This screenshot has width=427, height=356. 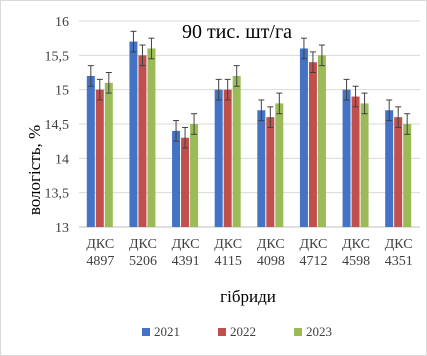 What do you see at coordinates (271, 261) in the screenshot?
I see `x-tick-label: 4098` at bounding box center [271, 261].